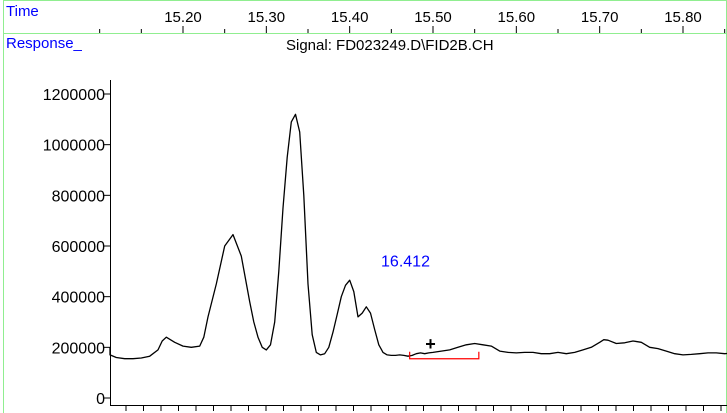 This screenshot has width=727, height=413. What do you see at coordinates (78, 247) in the screenshot?
I see `y-tick-label: 600000` at bounding box center [78, 247].